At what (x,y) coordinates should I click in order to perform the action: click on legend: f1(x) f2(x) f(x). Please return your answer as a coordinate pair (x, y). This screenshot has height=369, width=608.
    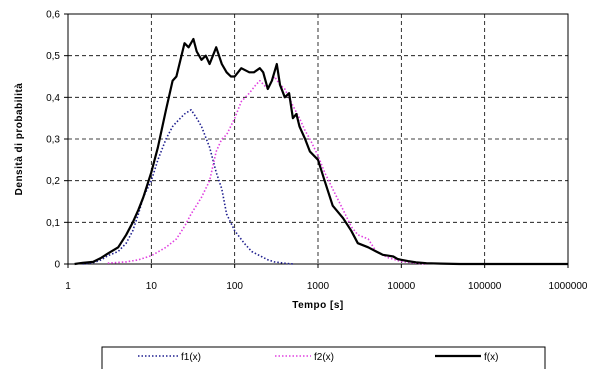
    Looking at the image, I should click on (323, 357).